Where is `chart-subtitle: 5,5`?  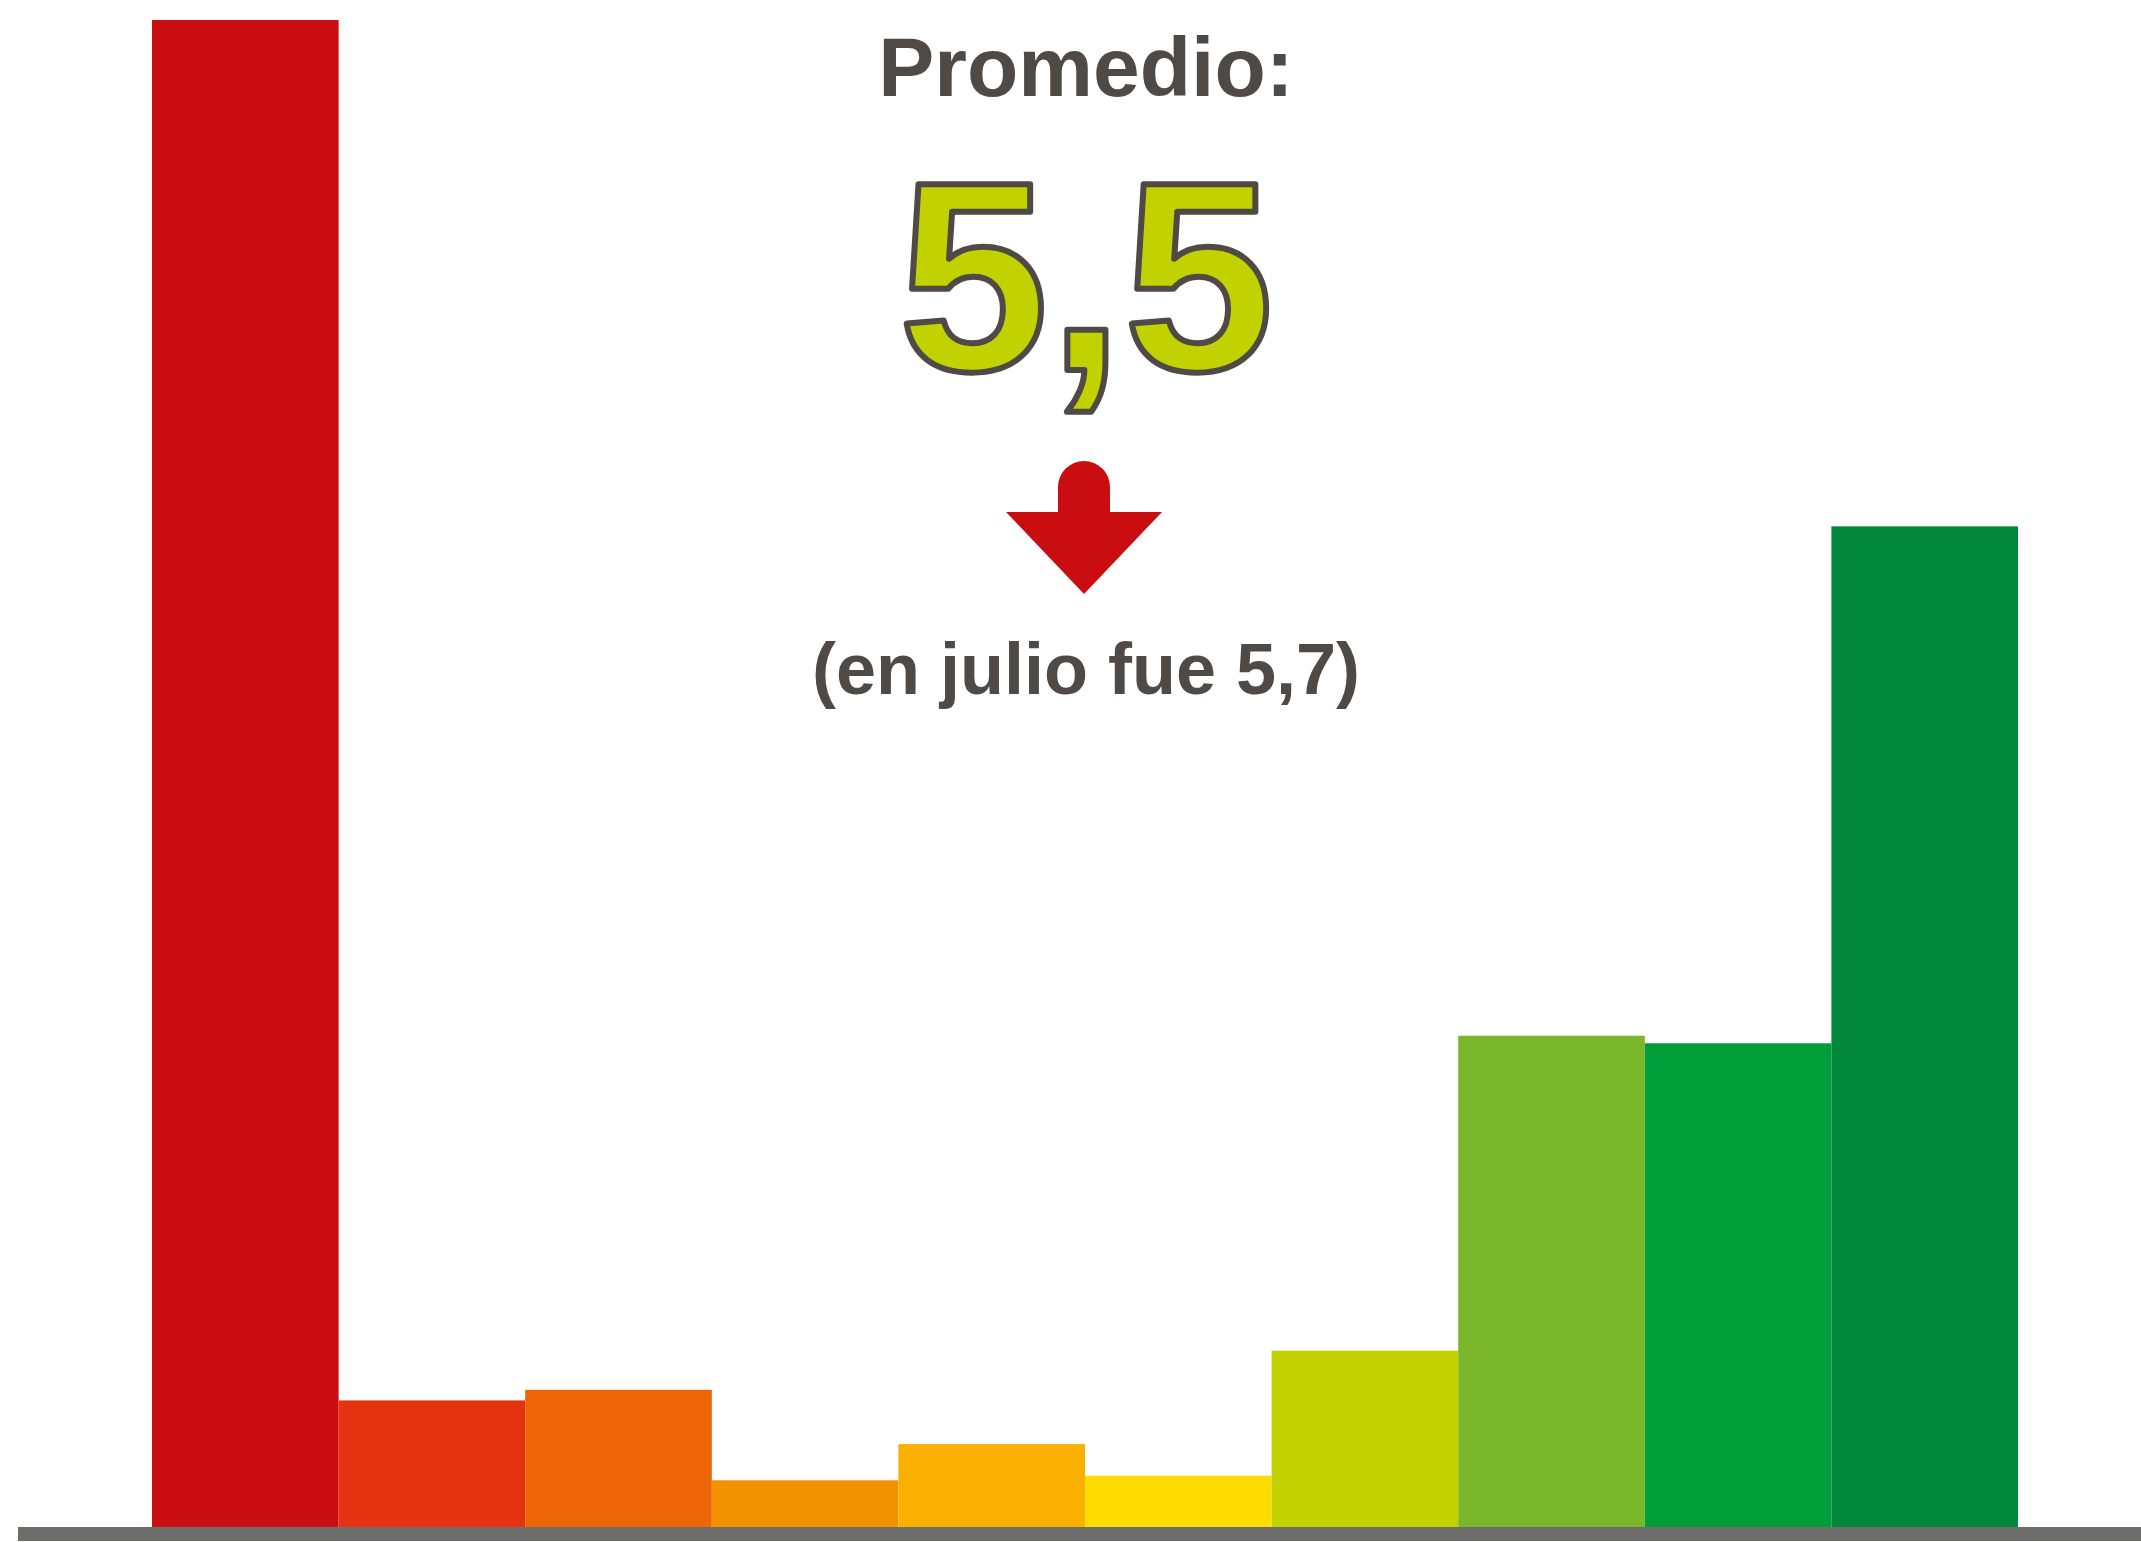
chart-subtitle: 5,5 is located at coordinates (1086, 276).